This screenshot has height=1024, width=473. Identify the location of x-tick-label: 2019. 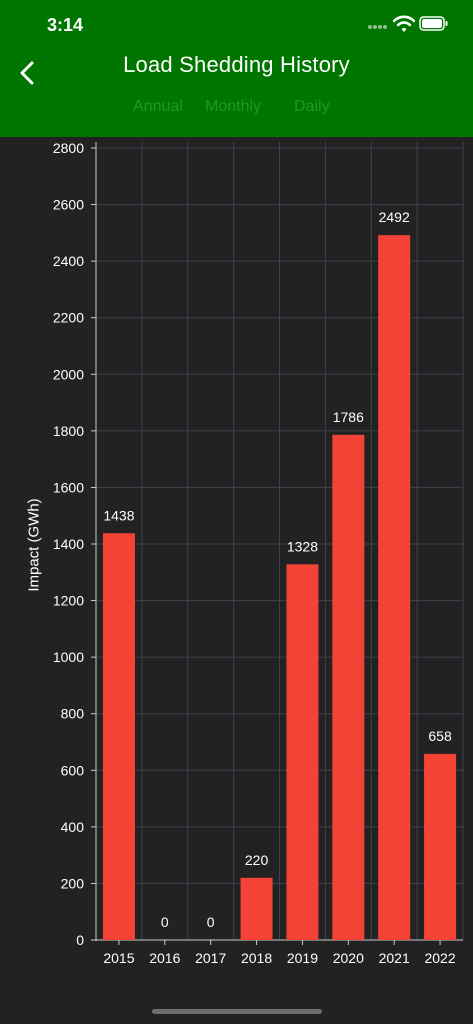
(302, 958).